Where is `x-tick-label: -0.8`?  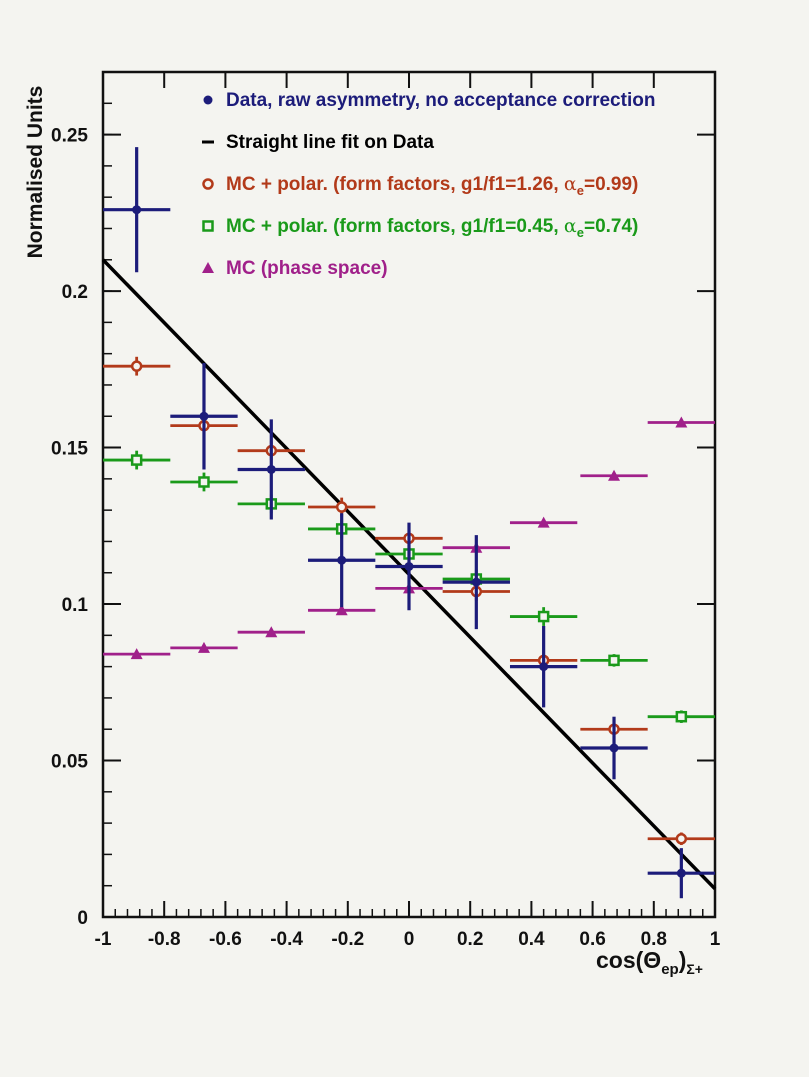
x-tick-label: -0.8 is located at coordinates (164, 939).